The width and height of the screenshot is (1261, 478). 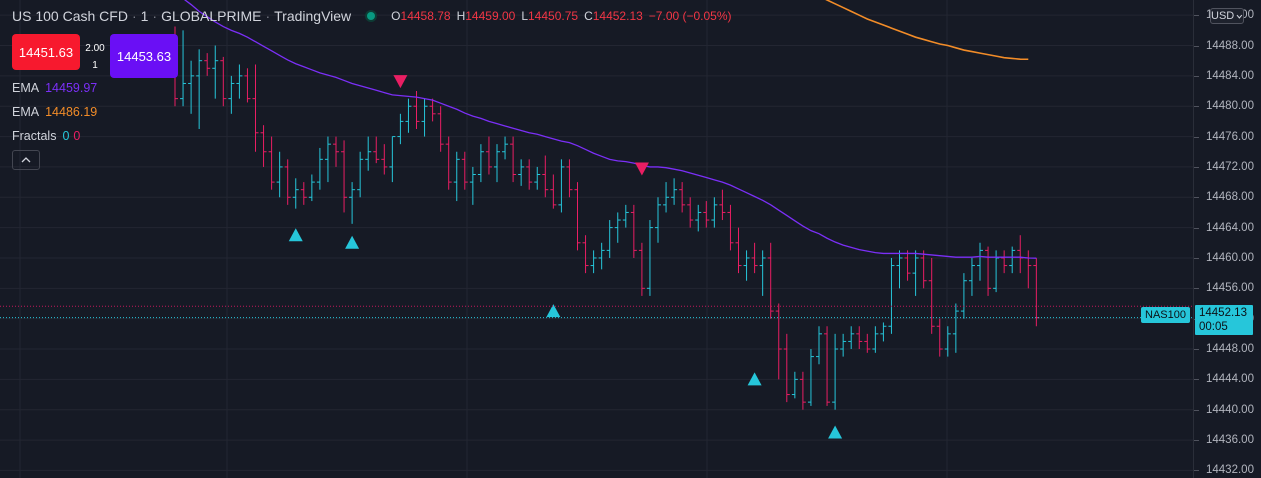 I want to click on spread-box: 2.00 1, so click(x=95, y=54).